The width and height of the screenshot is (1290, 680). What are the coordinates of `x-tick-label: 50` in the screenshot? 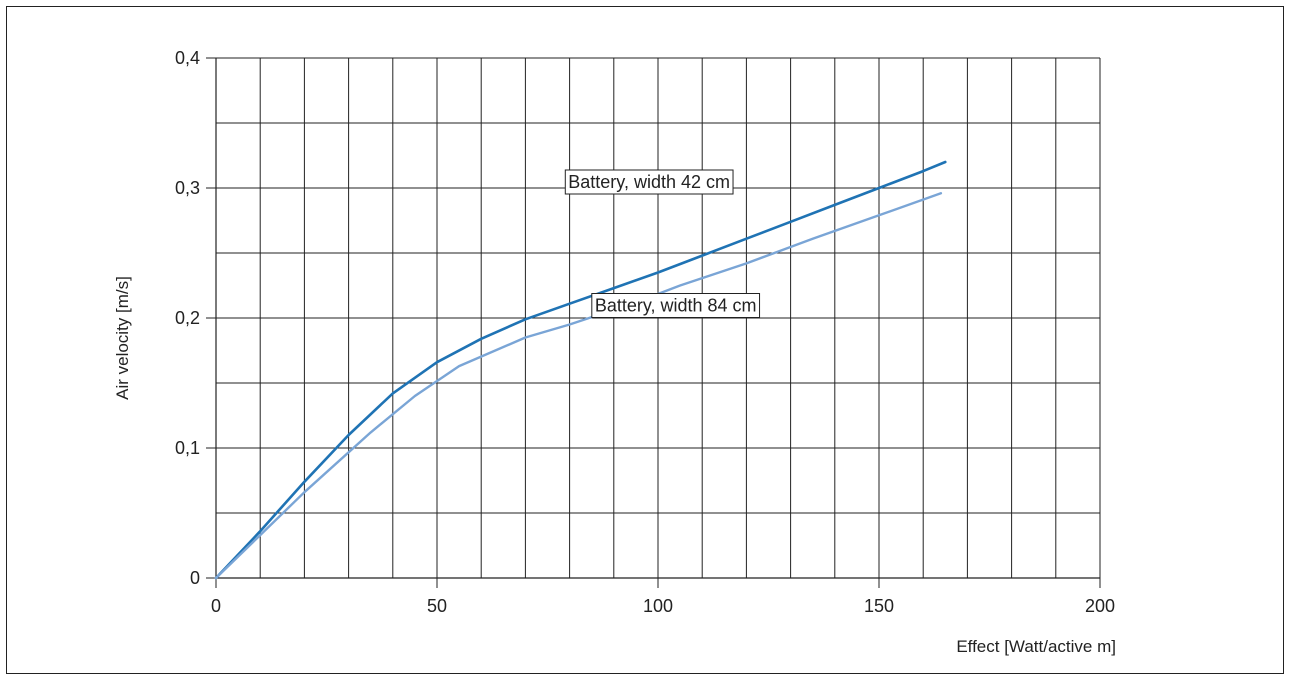 It's located at (437, 606).